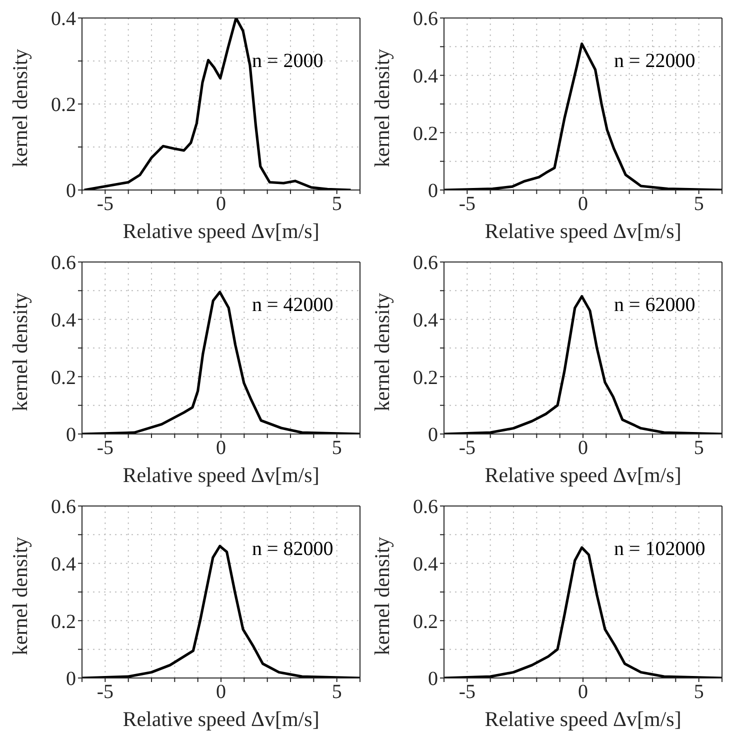  I want to click on annotation: n = 82000, so click(293, 549).